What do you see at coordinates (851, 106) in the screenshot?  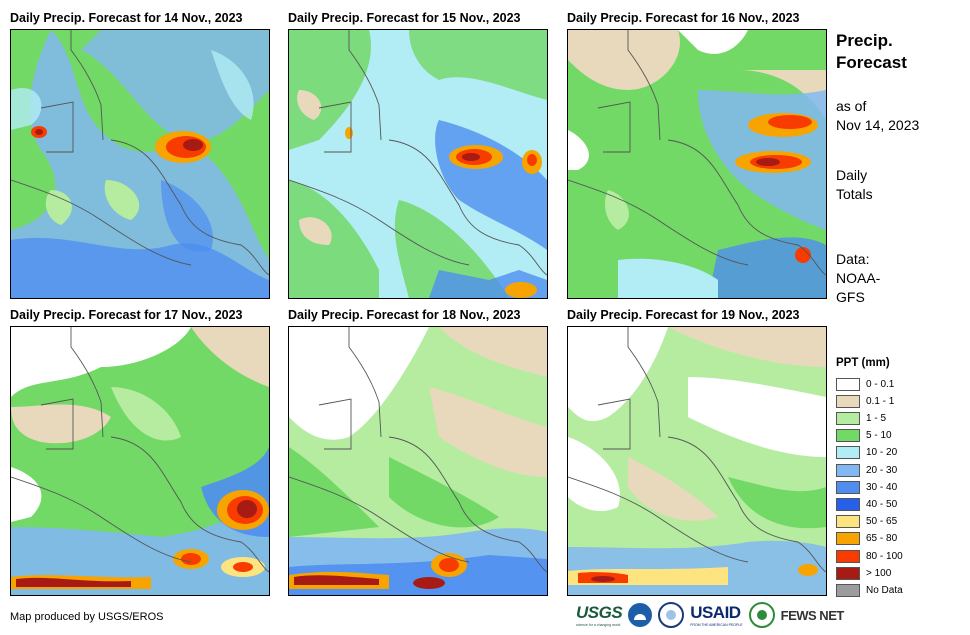 I see `asof-line1: as of` at bounding box center [851, 106].